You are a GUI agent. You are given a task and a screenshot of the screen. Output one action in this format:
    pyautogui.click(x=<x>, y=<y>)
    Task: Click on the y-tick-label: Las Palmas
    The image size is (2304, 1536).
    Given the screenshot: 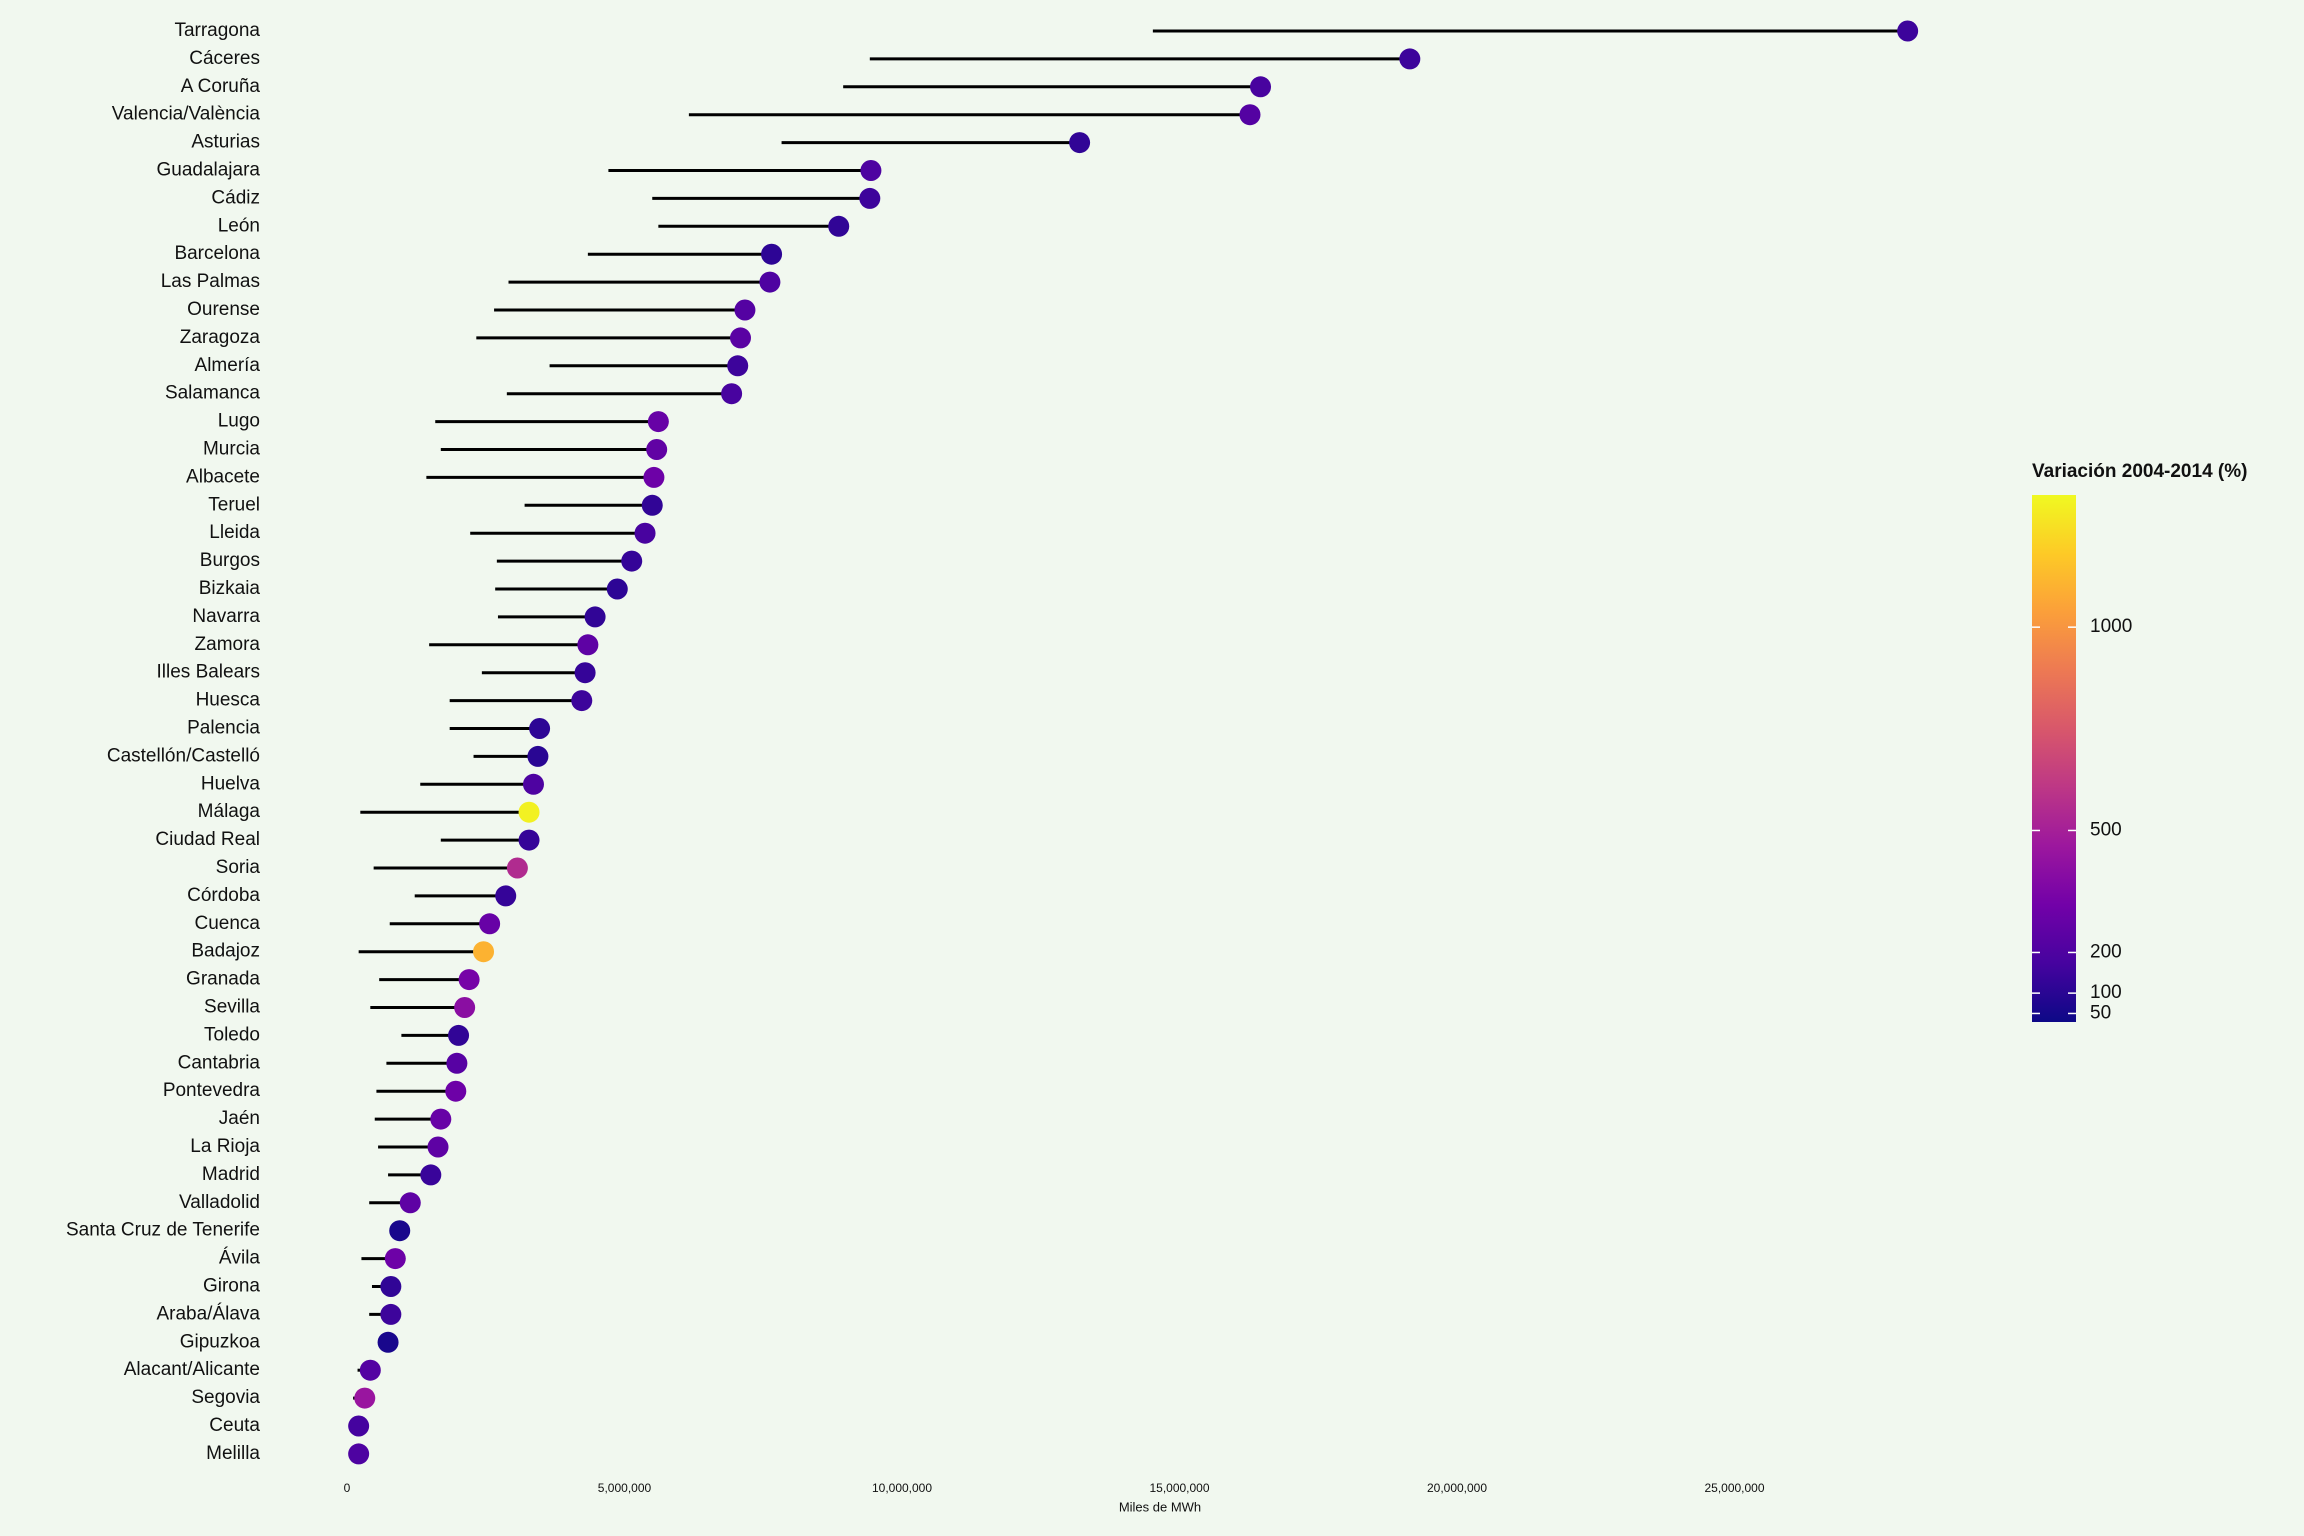 What is the action you would take?
    pyautogui.click(x=210, y=281)
    